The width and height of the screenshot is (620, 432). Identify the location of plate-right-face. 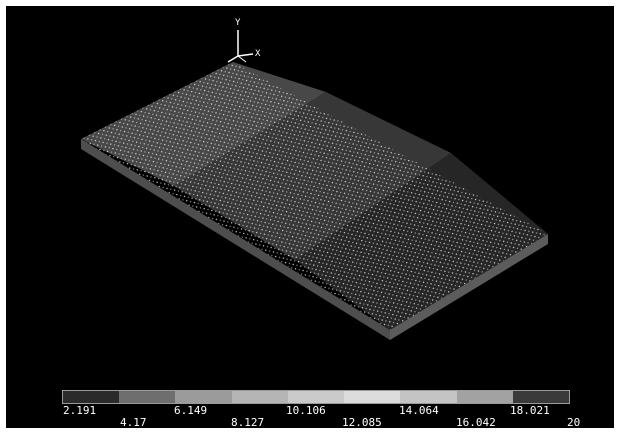
(469, 287).